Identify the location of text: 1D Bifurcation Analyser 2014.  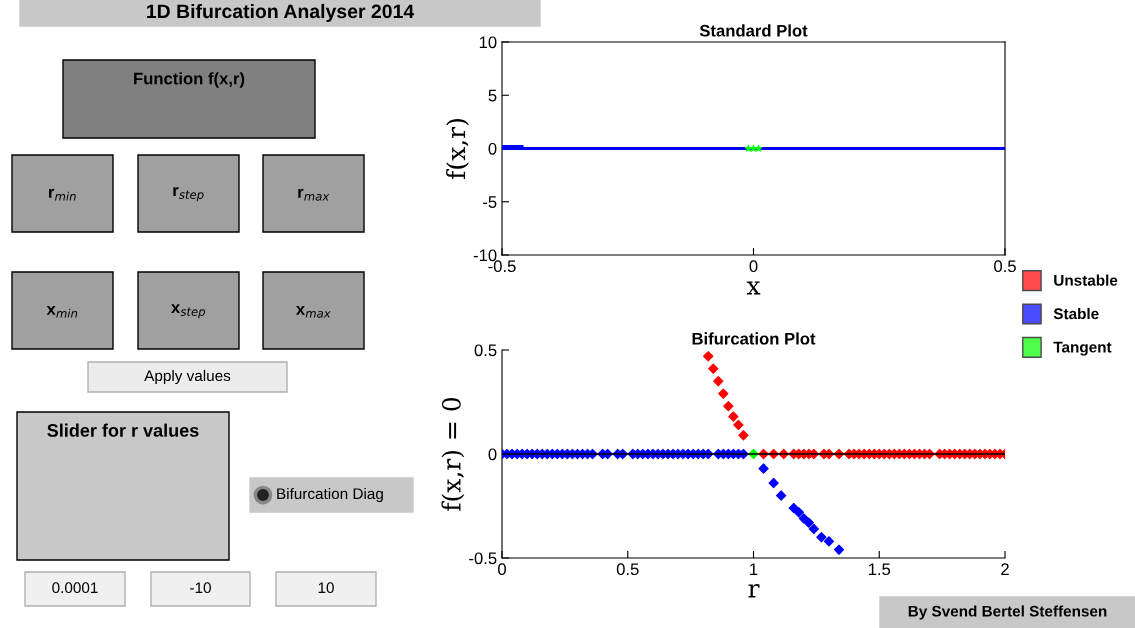
(281, 13).